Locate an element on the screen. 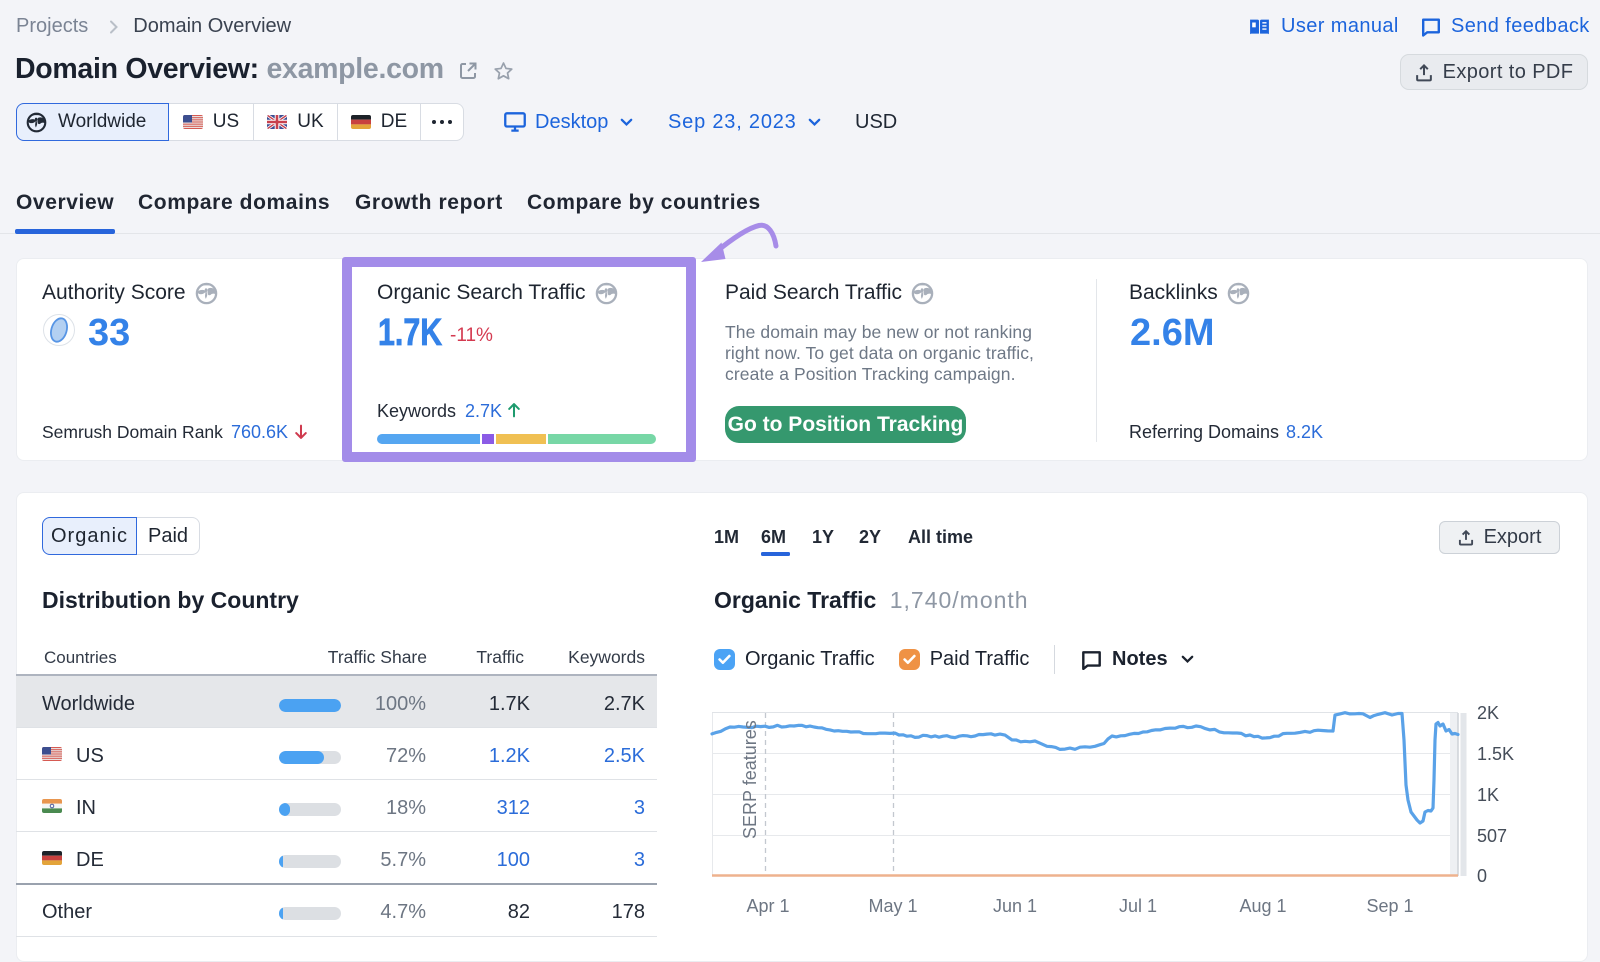 The image size is (1600, 962). svg-text: SERP features is located at coordinates (750, 779).